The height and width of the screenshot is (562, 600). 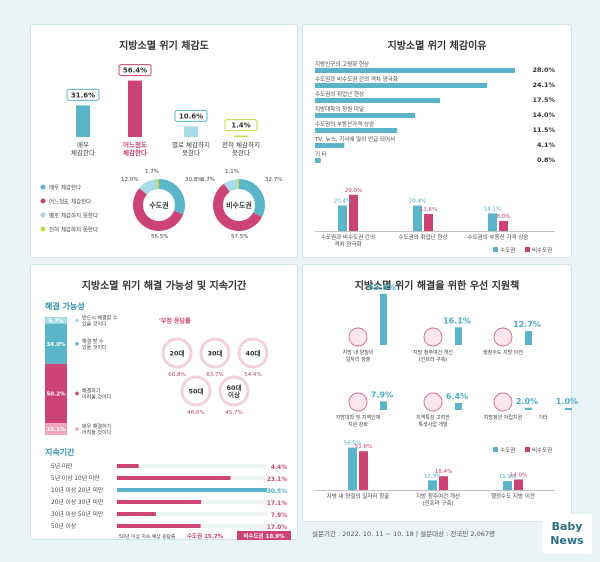 I want to click on policy-value: 1.0%, so click(x=567, y=401).